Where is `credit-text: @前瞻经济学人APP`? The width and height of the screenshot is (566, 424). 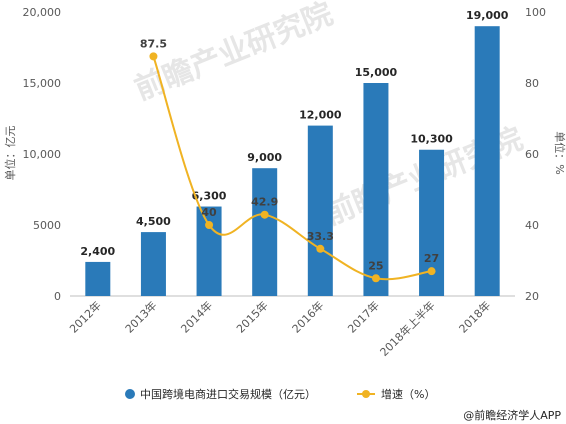
credit-text: @前瞻经济学人APP is located at coordinates (512, 415).